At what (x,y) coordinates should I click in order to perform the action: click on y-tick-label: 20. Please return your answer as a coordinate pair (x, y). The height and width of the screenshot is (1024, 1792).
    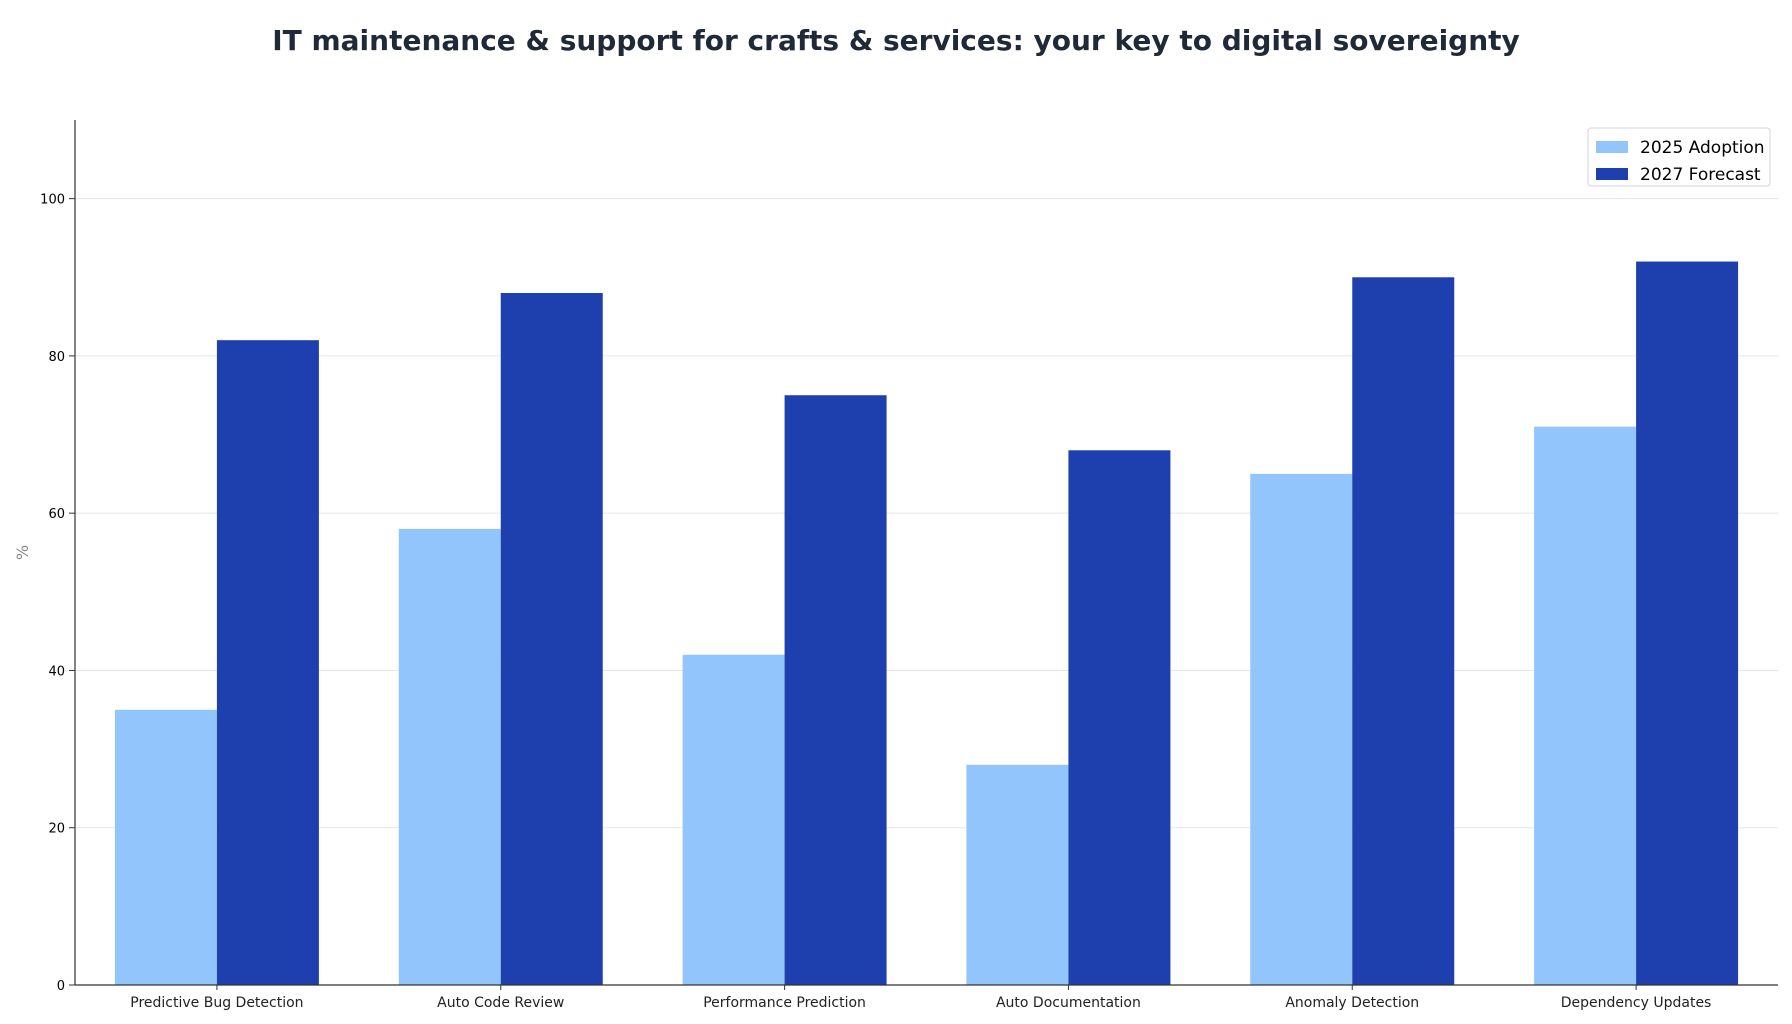
    Looking at the image, I should click on (56, 829).